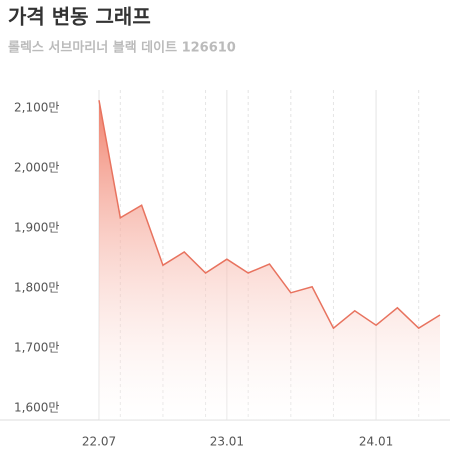 The width and height of the screenshot is (450, 462). I want to click on y-tick-label: 1,800만, so click(36, 288).